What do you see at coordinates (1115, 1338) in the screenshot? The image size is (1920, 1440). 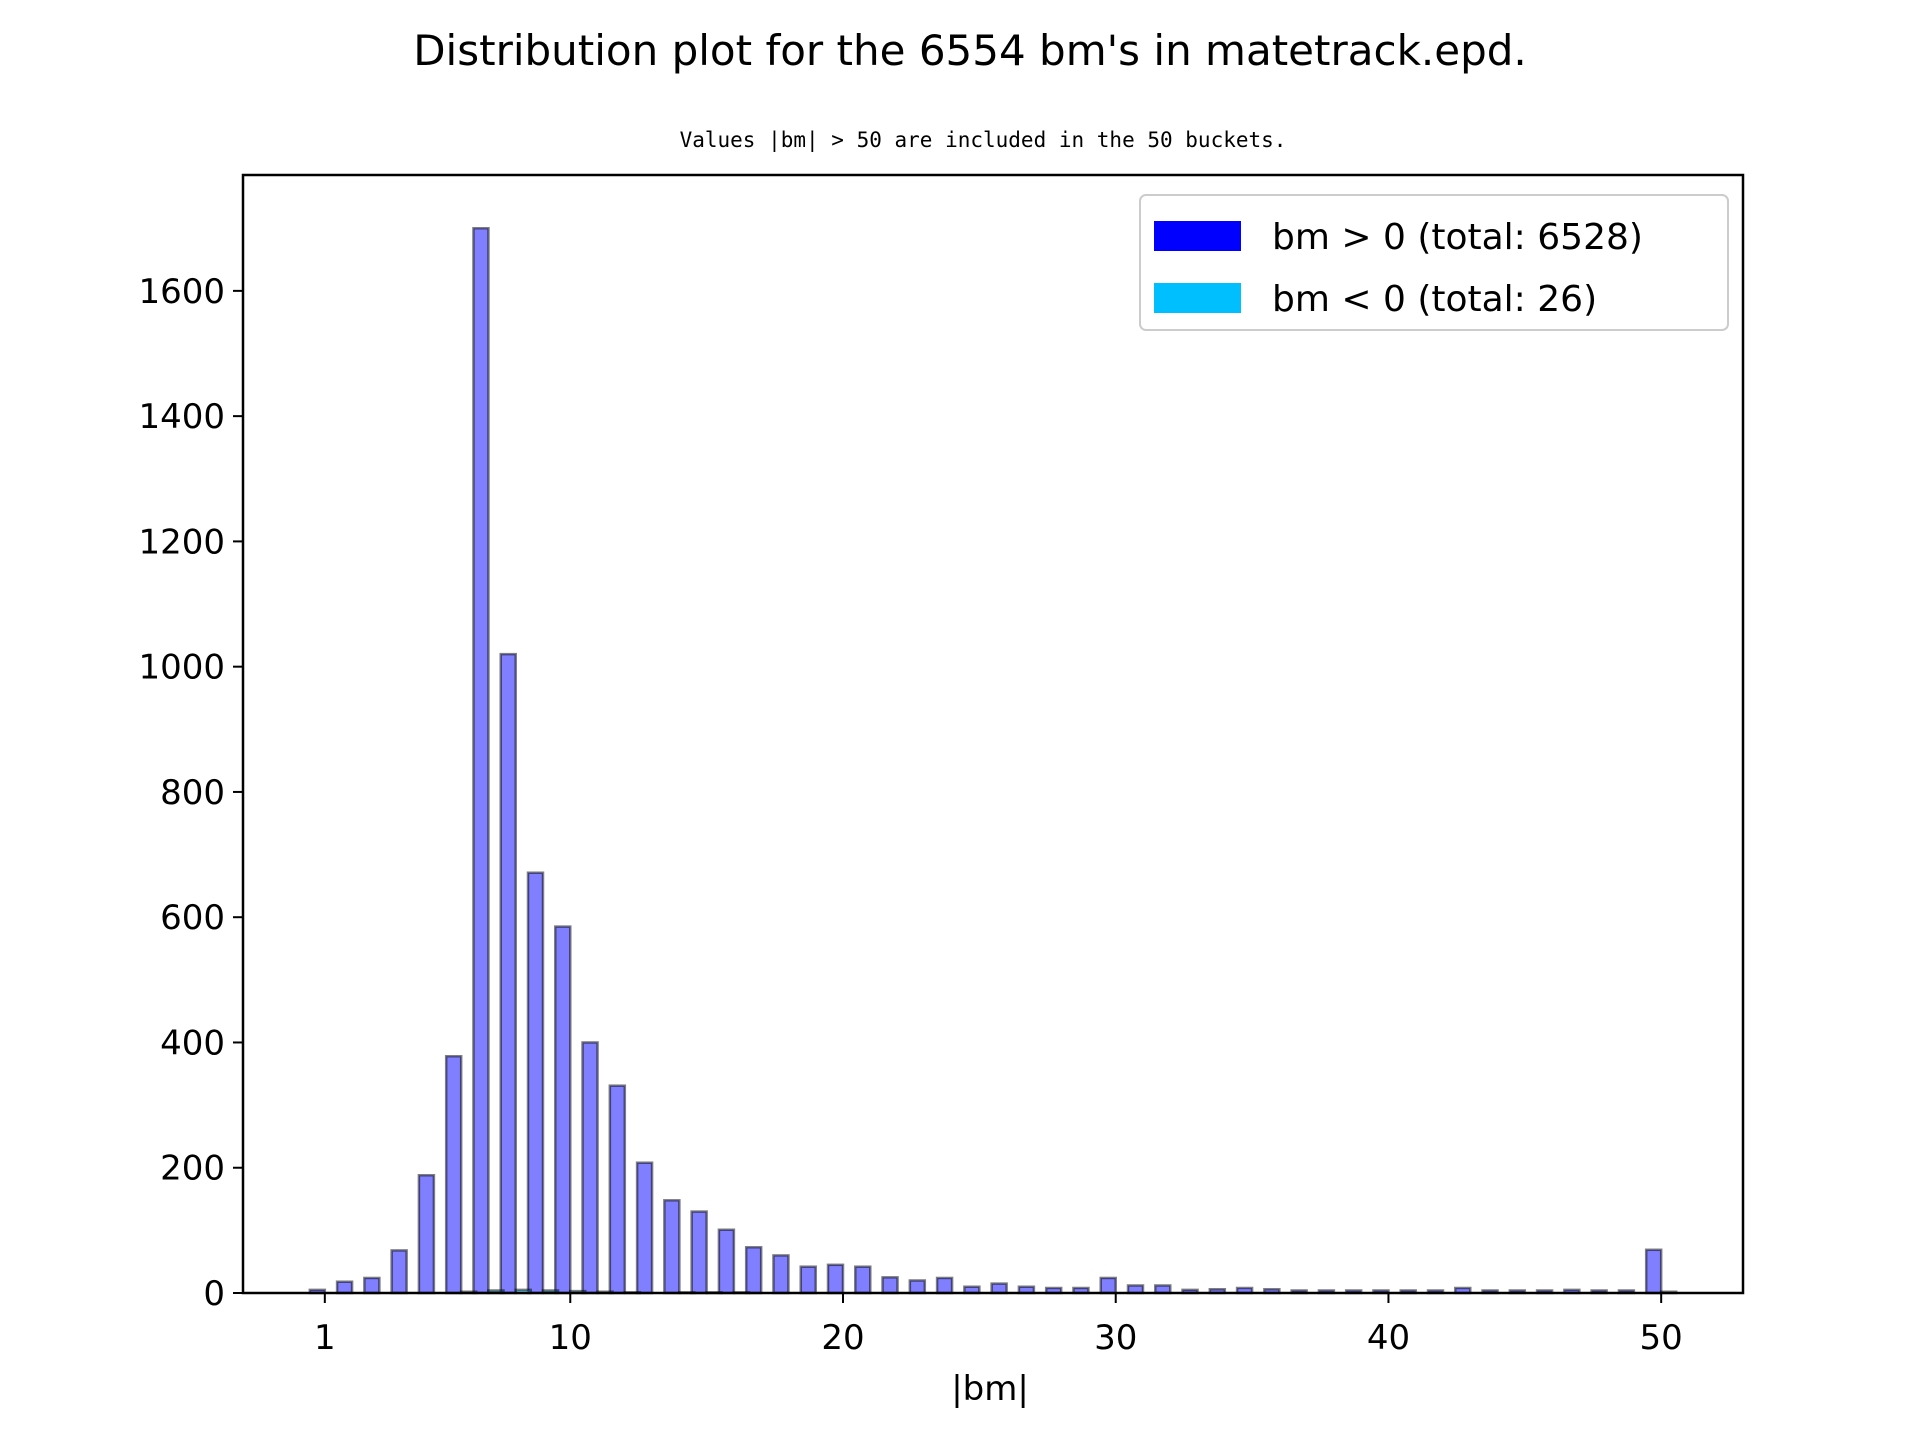 I see `x-tick-label: 30` at bounding box center [1115, 1338].